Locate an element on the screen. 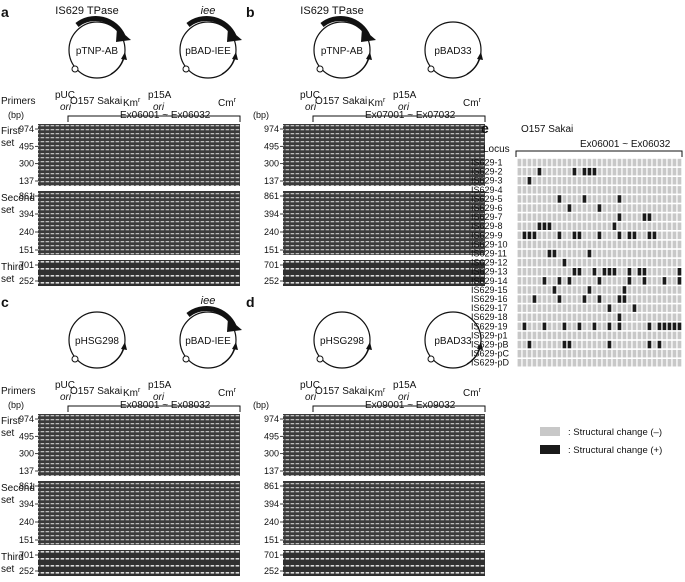 The height and width of the screenshot is (582, 685). strain-label: O157 Sakai is located at coordinates (341, 101).